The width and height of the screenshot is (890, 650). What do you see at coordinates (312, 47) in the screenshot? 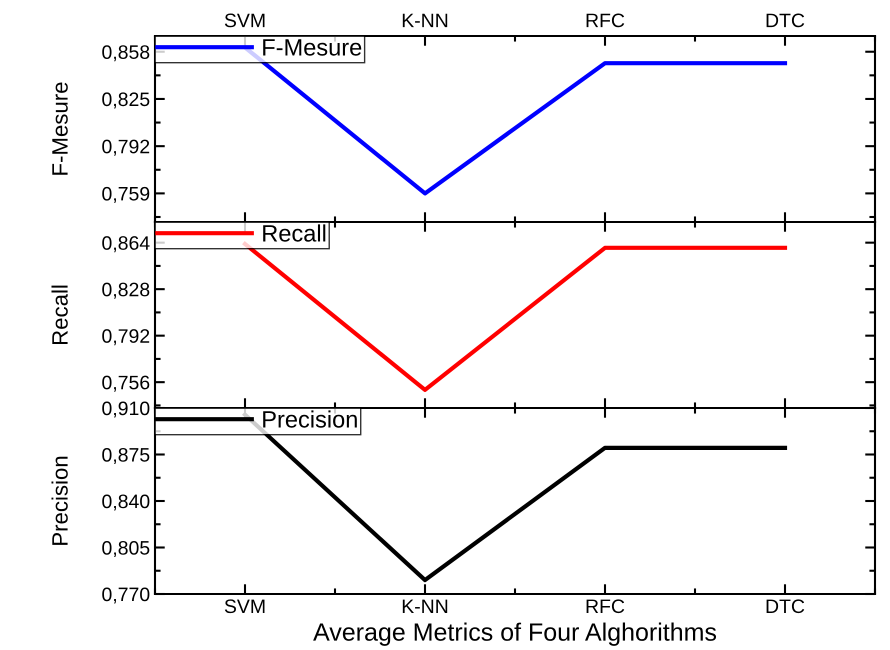
I see `legend-label: F-Mesure` at bounding box center [312, 47].